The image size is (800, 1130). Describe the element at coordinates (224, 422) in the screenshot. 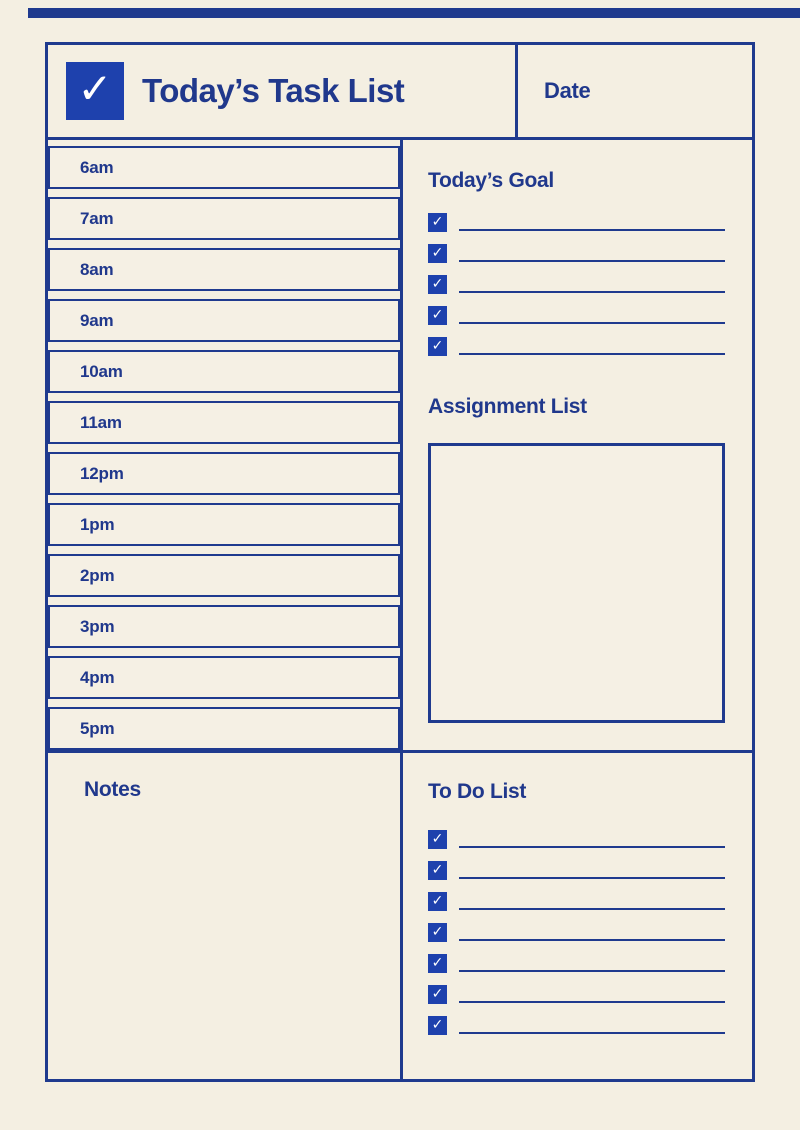

I see `time-slot: 11am` at that location.